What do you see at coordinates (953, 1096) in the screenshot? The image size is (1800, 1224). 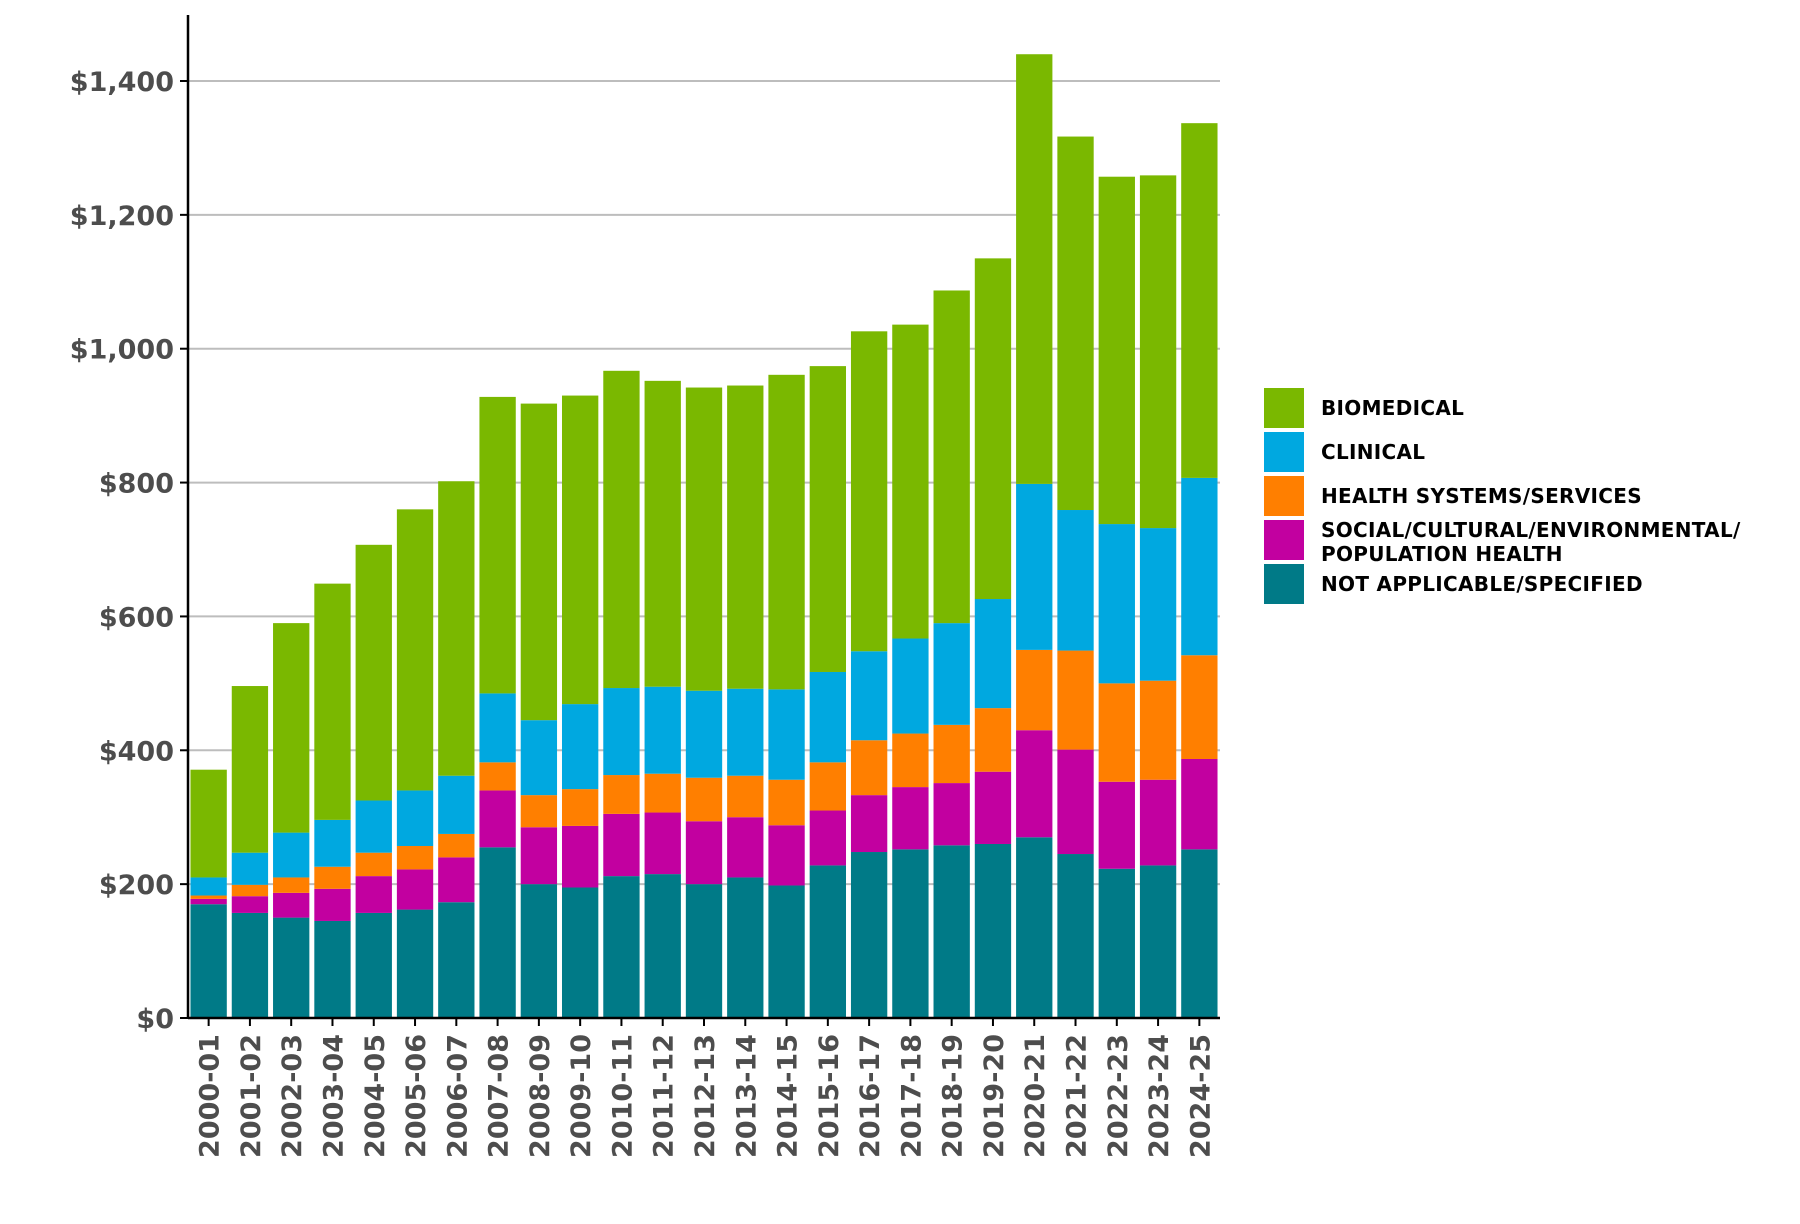 I see `x-tick-label: 2018-19` at bounding box center [953, 1096].